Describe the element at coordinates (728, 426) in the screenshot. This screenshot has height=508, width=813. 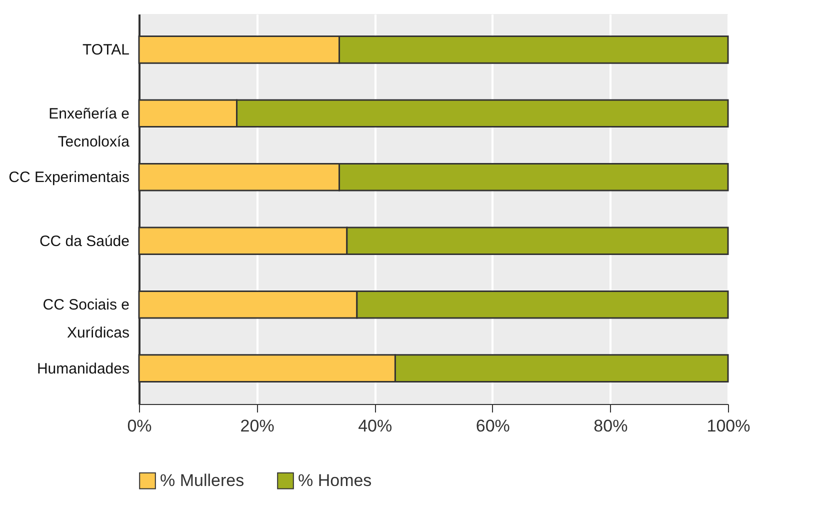
I see `x-tick-label: 100%` at that location.